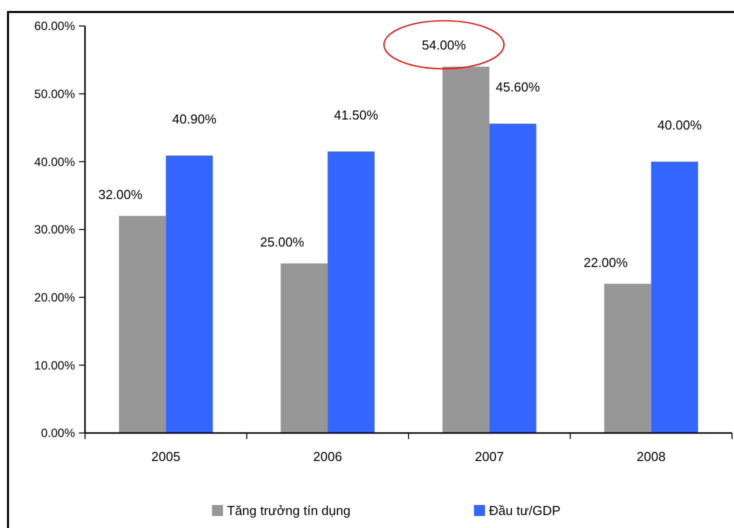 The image size is (734, 528). What do you see at coordinates (288, 510) in the screenshot?
I see `legend-label: Tăng trưởng tín dụng` at bounding box center [288, 510].